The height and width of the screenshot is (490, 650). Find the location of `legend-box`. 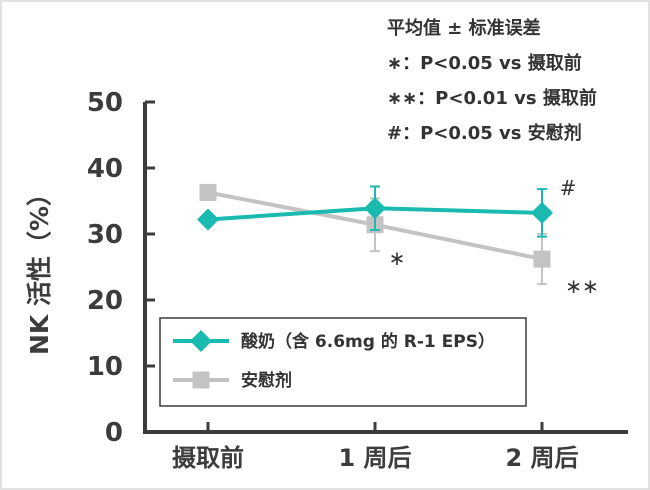

legend-box is located at coordinates (343, 362).